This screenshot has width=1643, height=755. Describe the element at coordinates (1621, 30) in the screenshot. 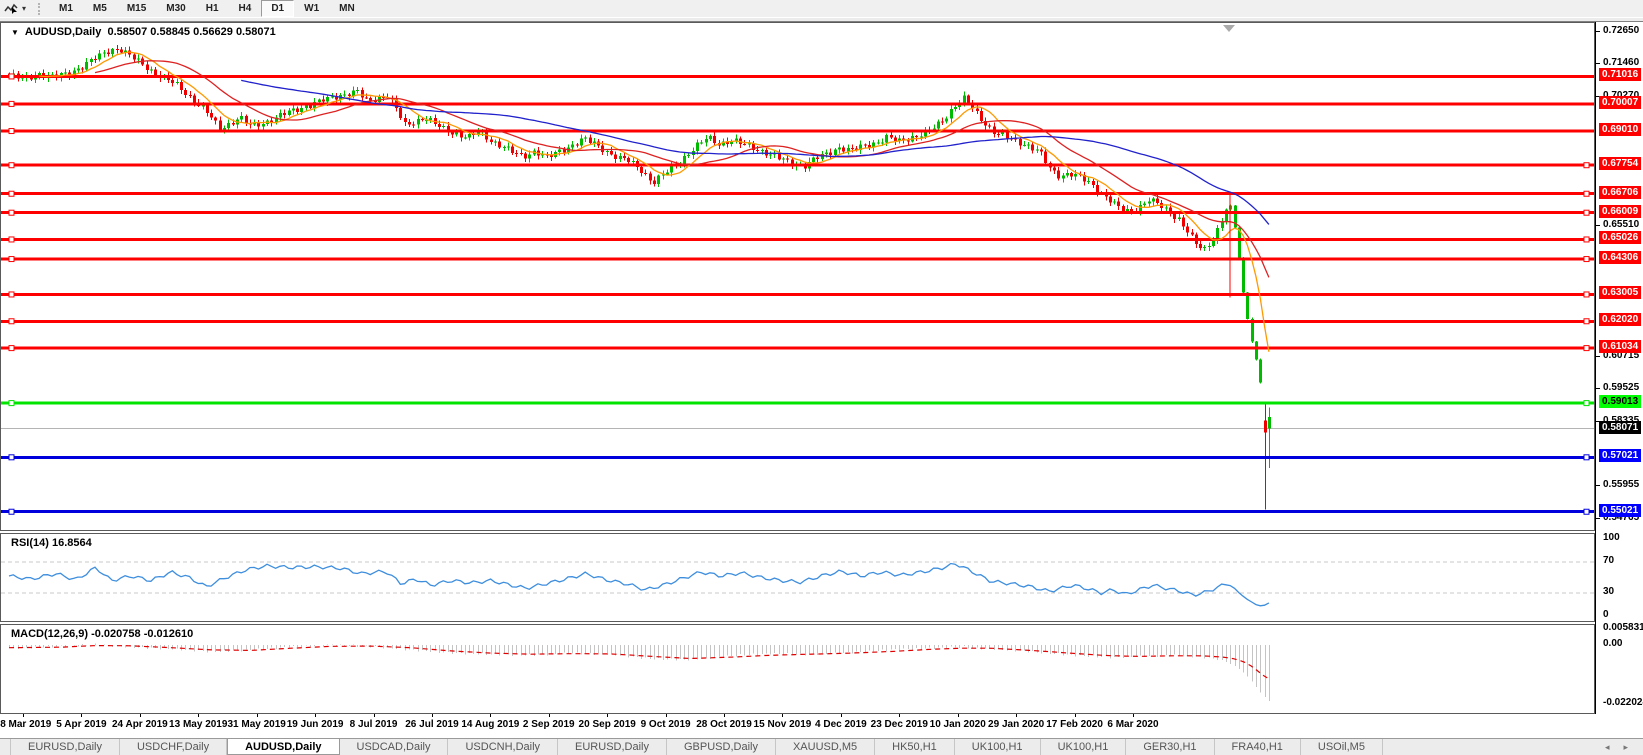

I see `price-tick-label: 0.72650` at that location.